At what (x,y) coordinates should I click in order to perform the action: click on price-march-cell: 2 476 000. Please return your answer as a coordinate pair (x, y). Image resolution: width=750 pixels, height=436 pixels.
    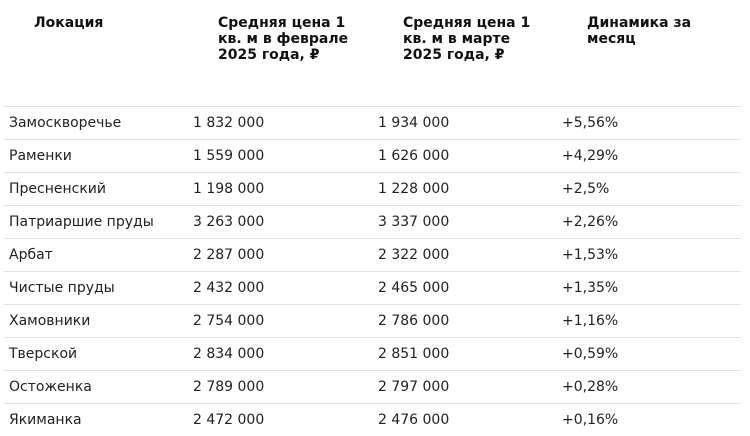
    Looking at the image, I should click on (414, 420).